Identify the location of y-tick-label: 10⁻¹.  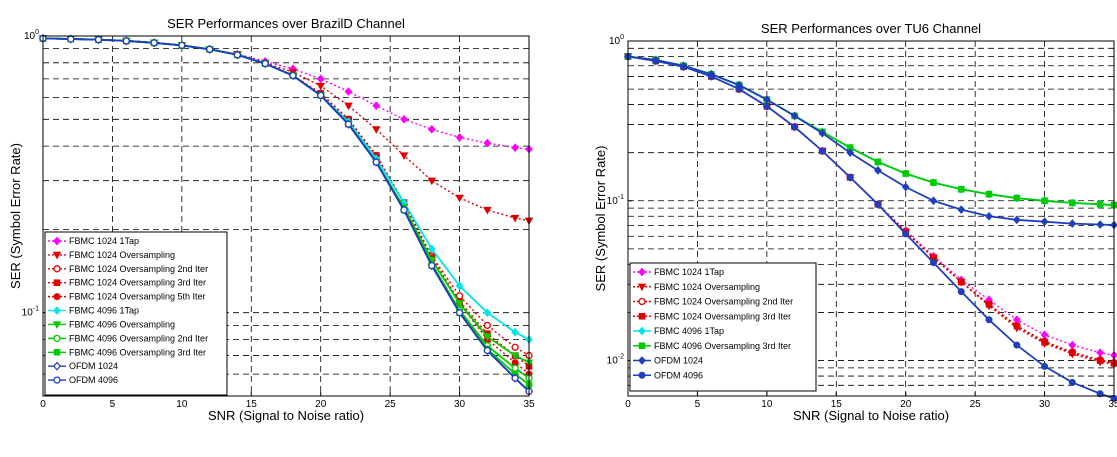
(30, 312).